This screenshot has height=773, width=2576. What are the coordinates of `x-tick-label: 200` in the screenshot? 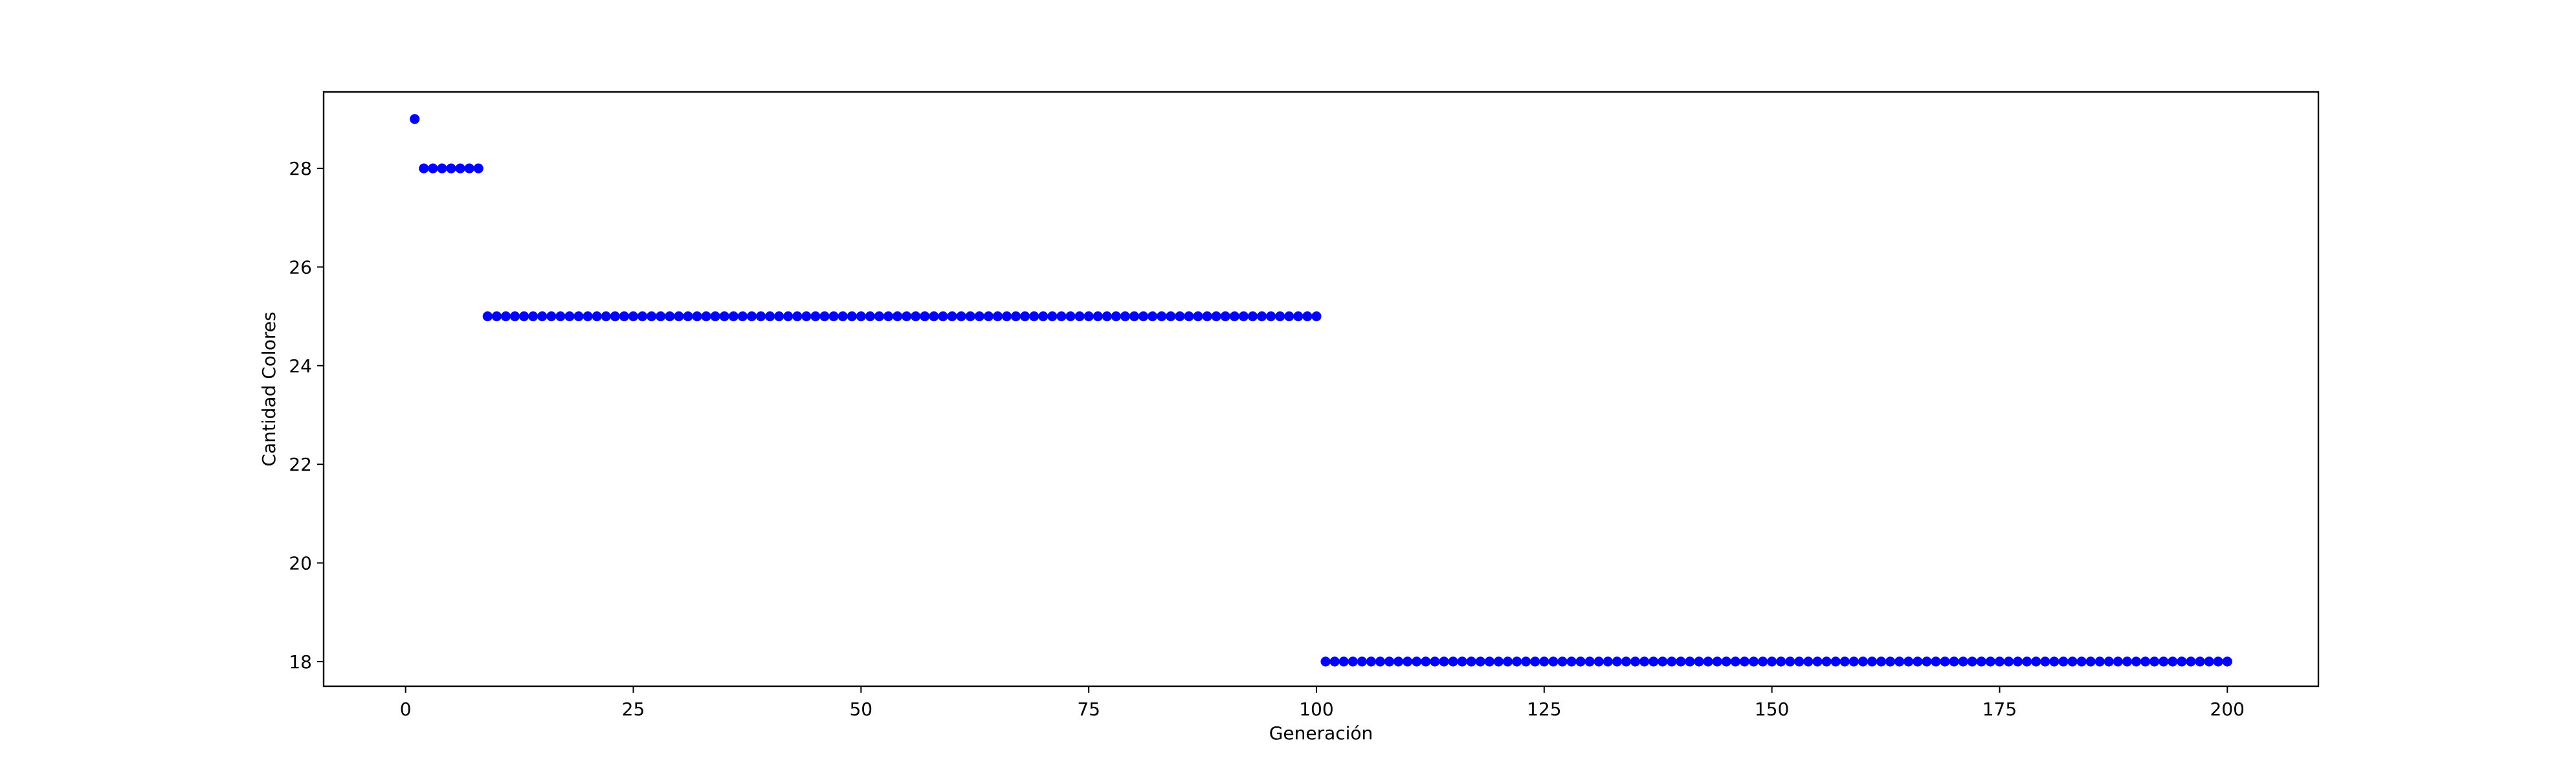 It's located at (2227, 709).